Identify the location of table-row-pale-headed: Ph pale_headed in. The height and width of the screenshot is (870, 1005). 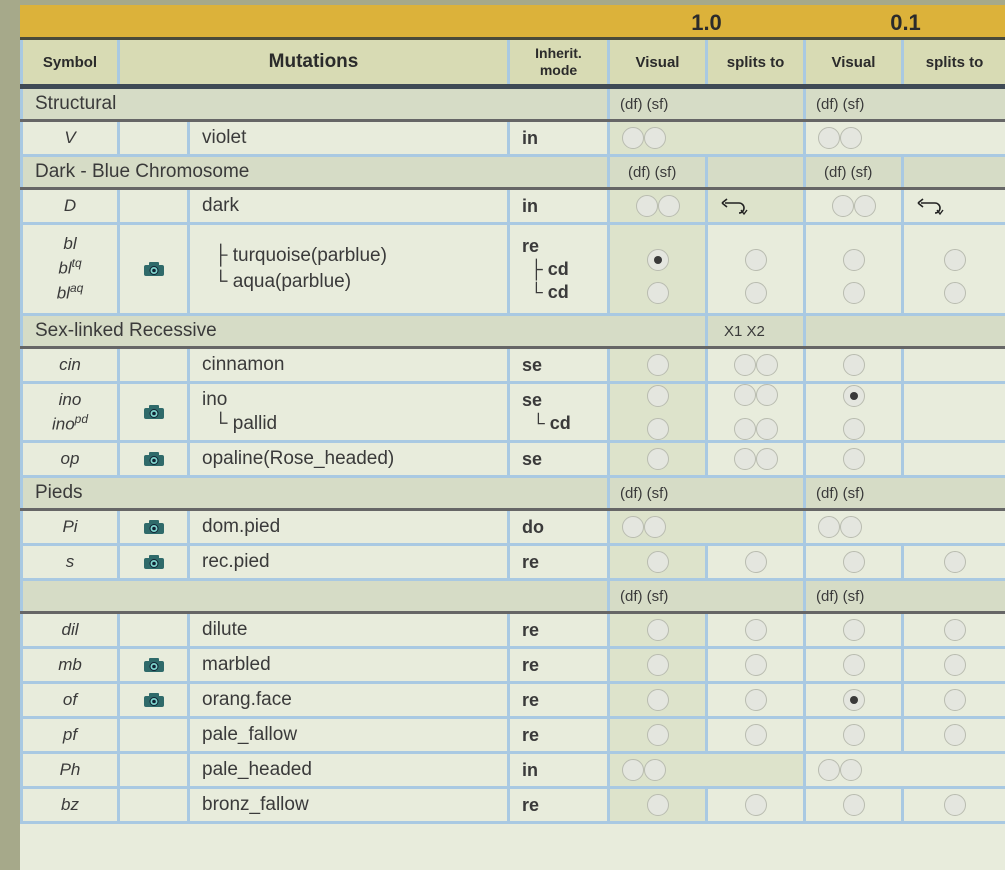
(512, 770).